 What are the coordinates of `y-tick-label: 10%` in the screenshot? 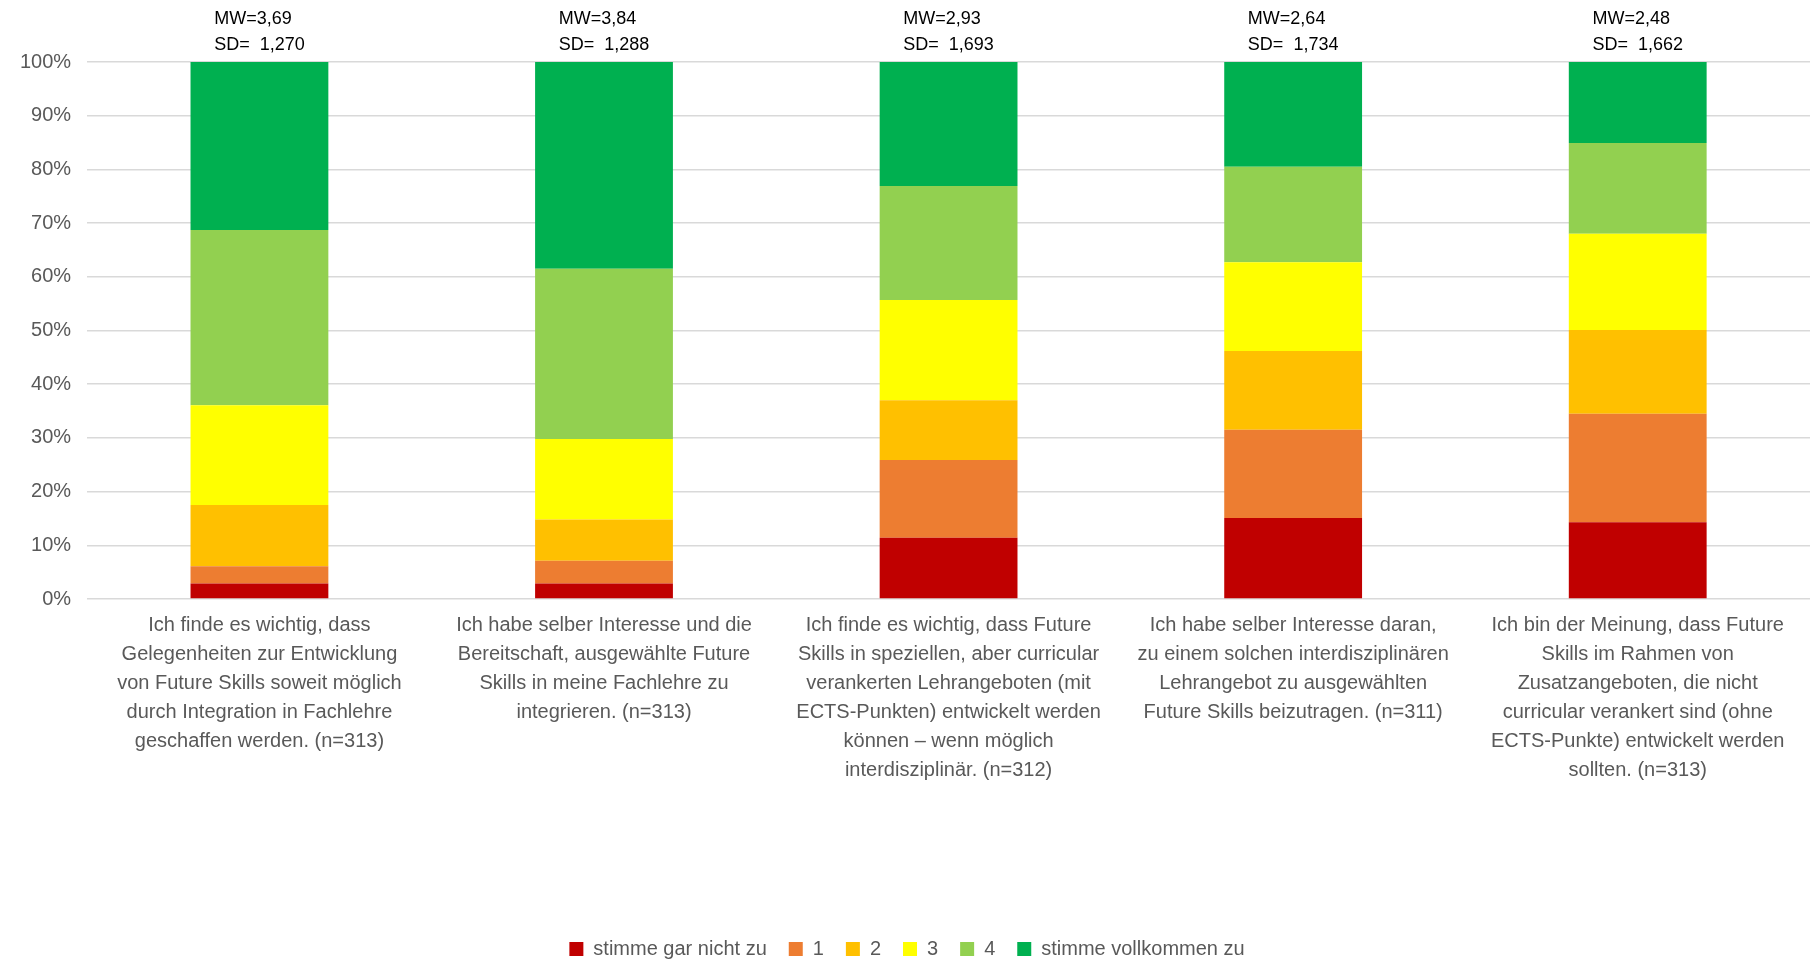 It's located at (51, 543).